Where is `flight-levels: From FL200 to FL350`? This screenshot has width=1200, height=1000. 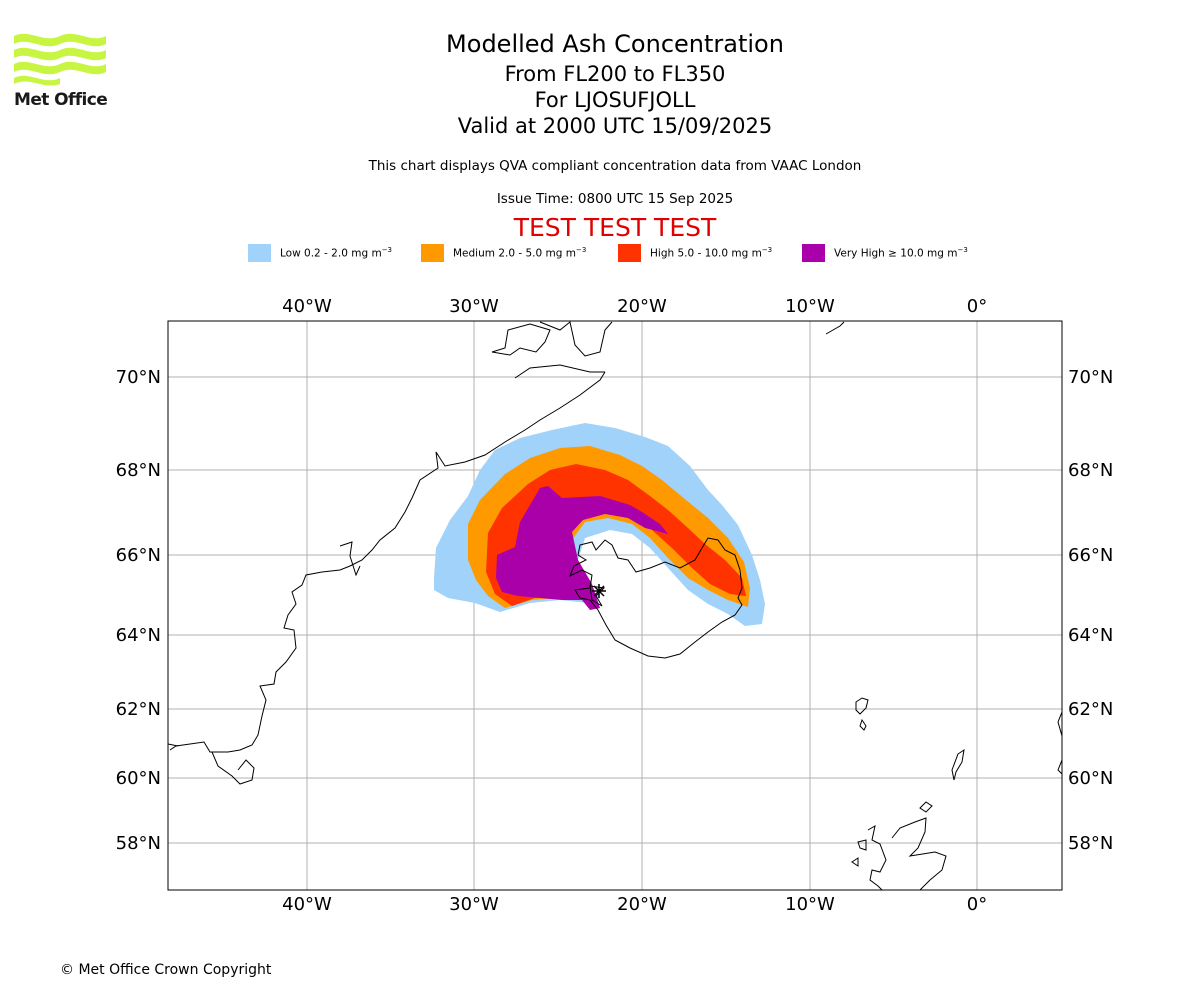
flight-levels: From FL200 to FL350 is located at coordinates (615, 74).